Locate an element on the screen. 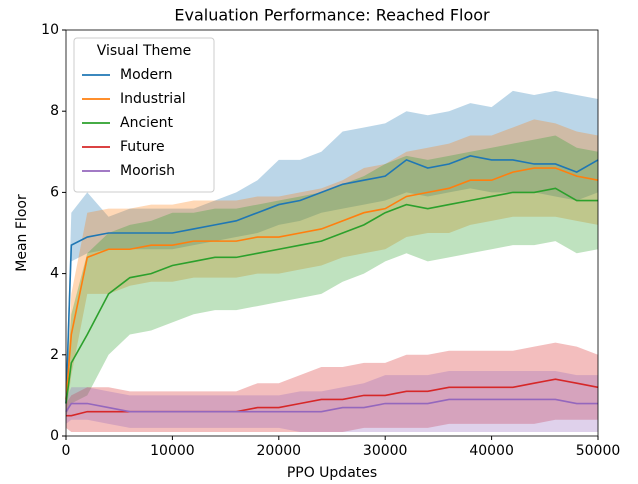 The width and height of the screenshot is (638, 484). x-tick-label: 50000 is located at coordinates (598, 451).